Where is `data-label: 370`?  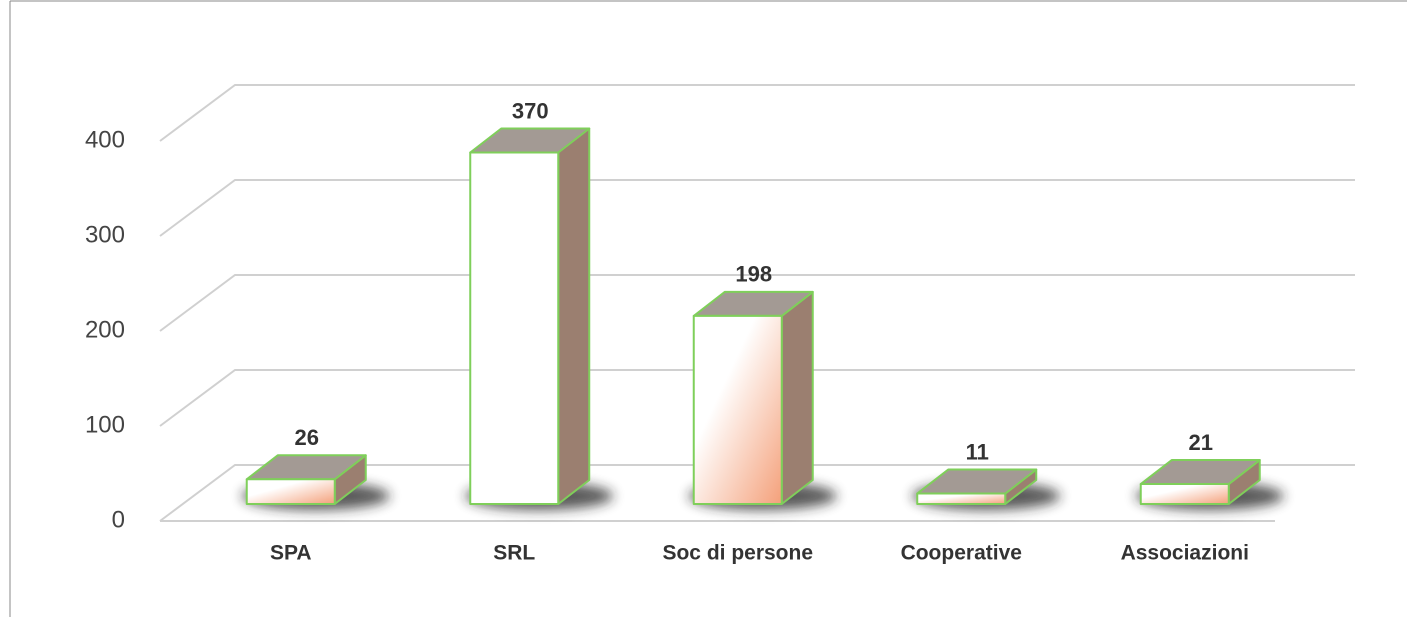
data-label: 370 is located at coordinates (530, 110).